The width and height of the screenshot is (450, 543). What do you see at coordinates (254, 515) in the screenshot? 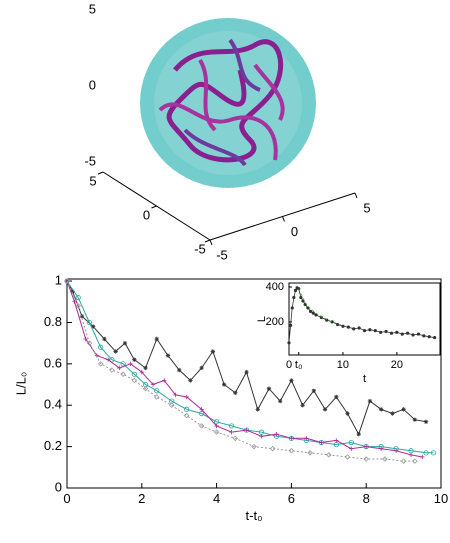
I see `x-axis-label: t-t₀` at bounding box center [254, 515].